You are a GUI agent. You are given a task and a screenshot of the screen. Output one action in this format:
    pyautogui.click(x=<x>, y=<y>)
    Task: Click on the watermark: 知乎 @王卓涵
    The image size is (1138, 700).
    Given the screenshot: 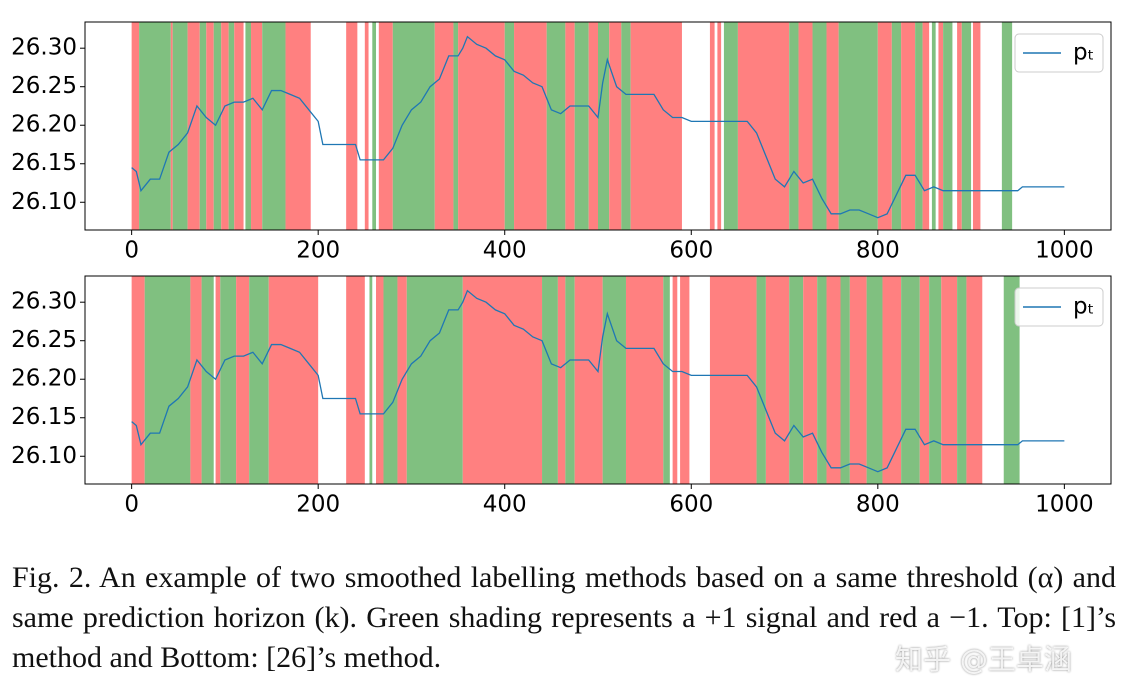 What is the action you would take?
    pyautogui.click(x=983, y=659)
    